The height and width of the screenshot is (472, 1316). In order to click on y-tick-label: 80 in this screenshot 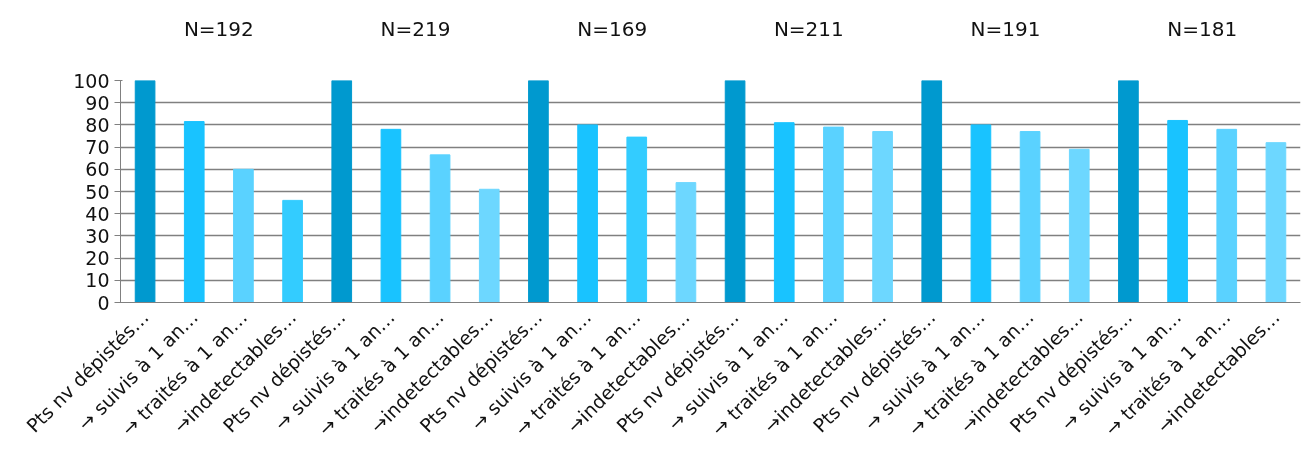, I will do `click(97, 124)`.